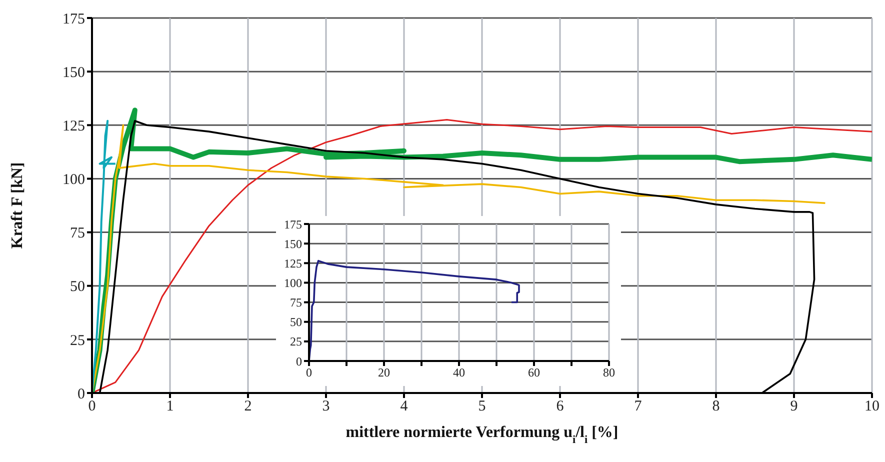 The image size is (885, 462). What do you see at coordinates (482, 435) in the screenshot?
I see `x-axis-title: mittlere normierte Verformung u$_{i}$/l$_{i}$ [%]` at bounding box center [482, 435].